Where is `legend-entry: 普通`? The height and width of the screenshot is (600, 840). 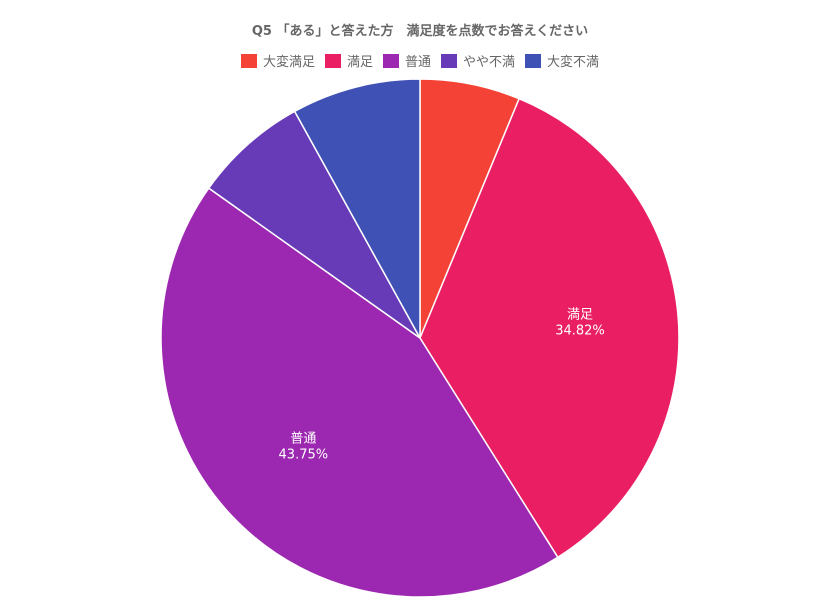
legend-entry: 普通 is located at coordinates (406, 60).